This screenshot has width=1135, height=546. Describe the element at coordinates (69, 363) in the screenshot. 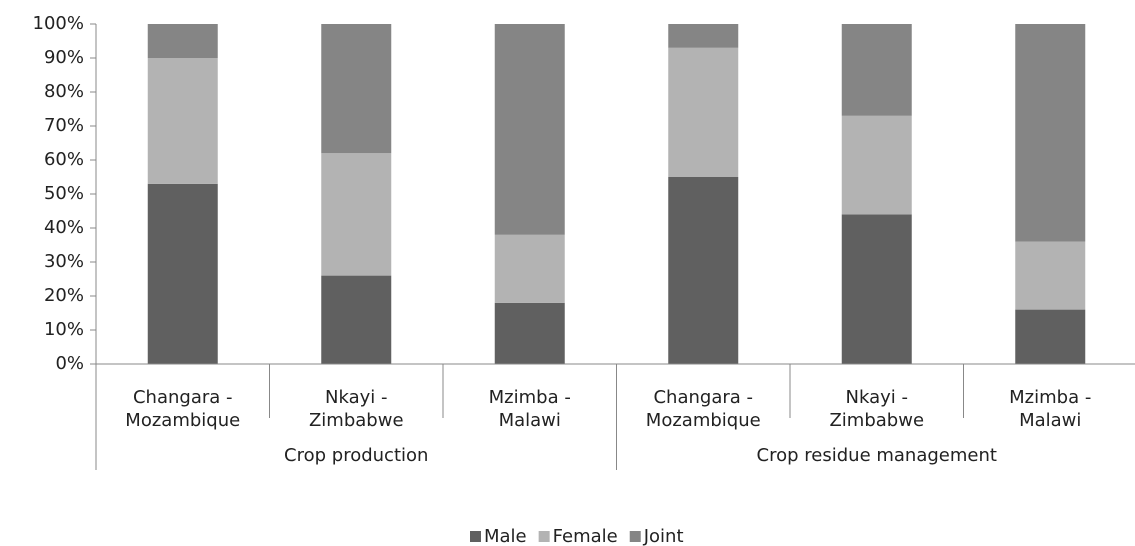

I see `y-tick-label: 0%` at that location.